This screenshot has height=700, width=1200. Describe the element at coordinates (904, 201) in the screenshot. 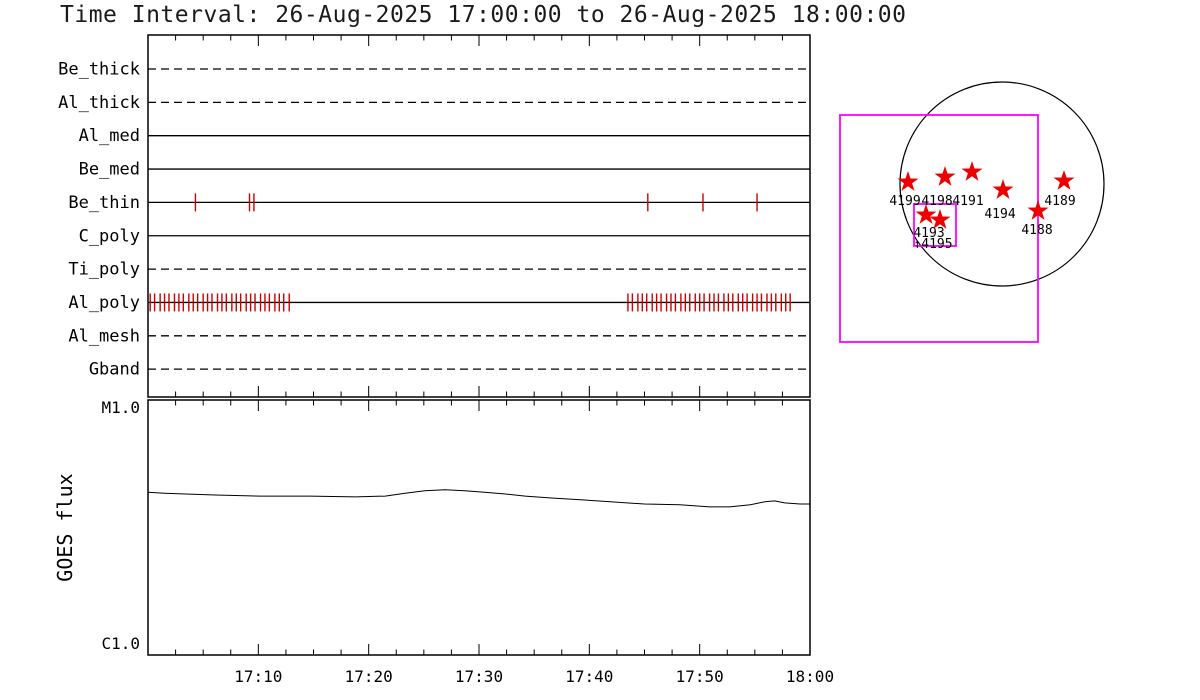

I see `active-region-label-4199: 4199` at that location.